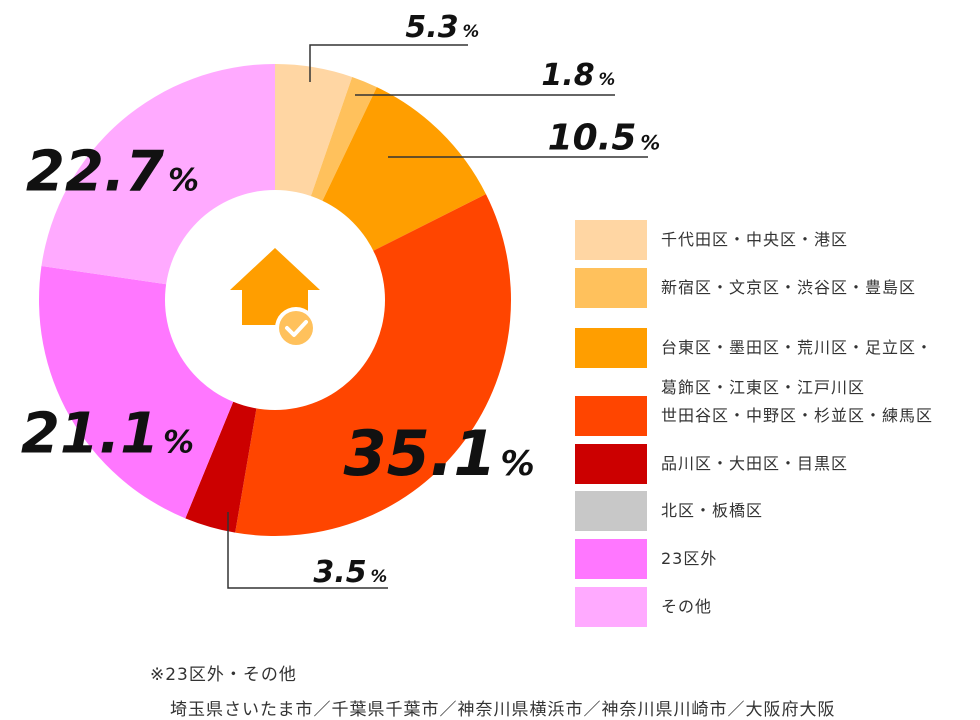 The width and height of the screenshot is (980, 720). Describe the element at coordinates (567, 75) in the screenshot. I see `value-label: 1.8` at that location.